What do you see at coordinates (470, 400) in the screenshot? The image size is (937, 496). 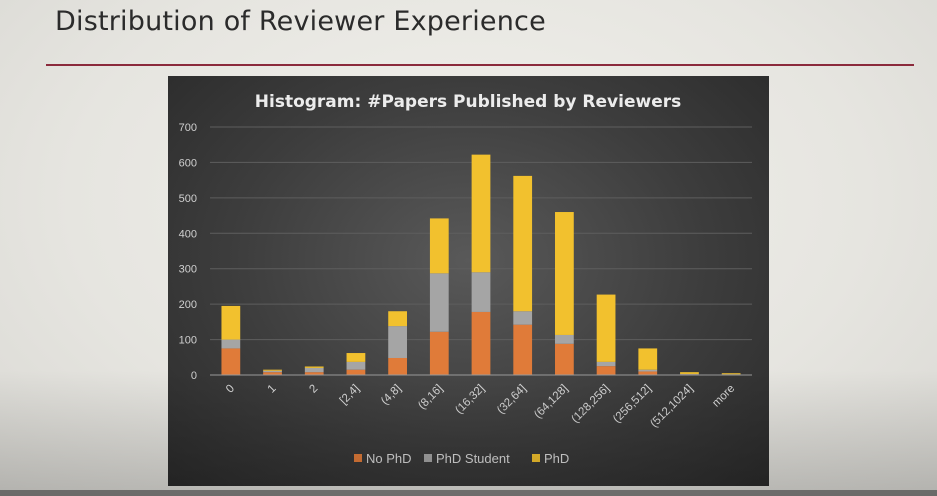 I see `x-tick-label: (16,32]` at bounding box center [470, 400].